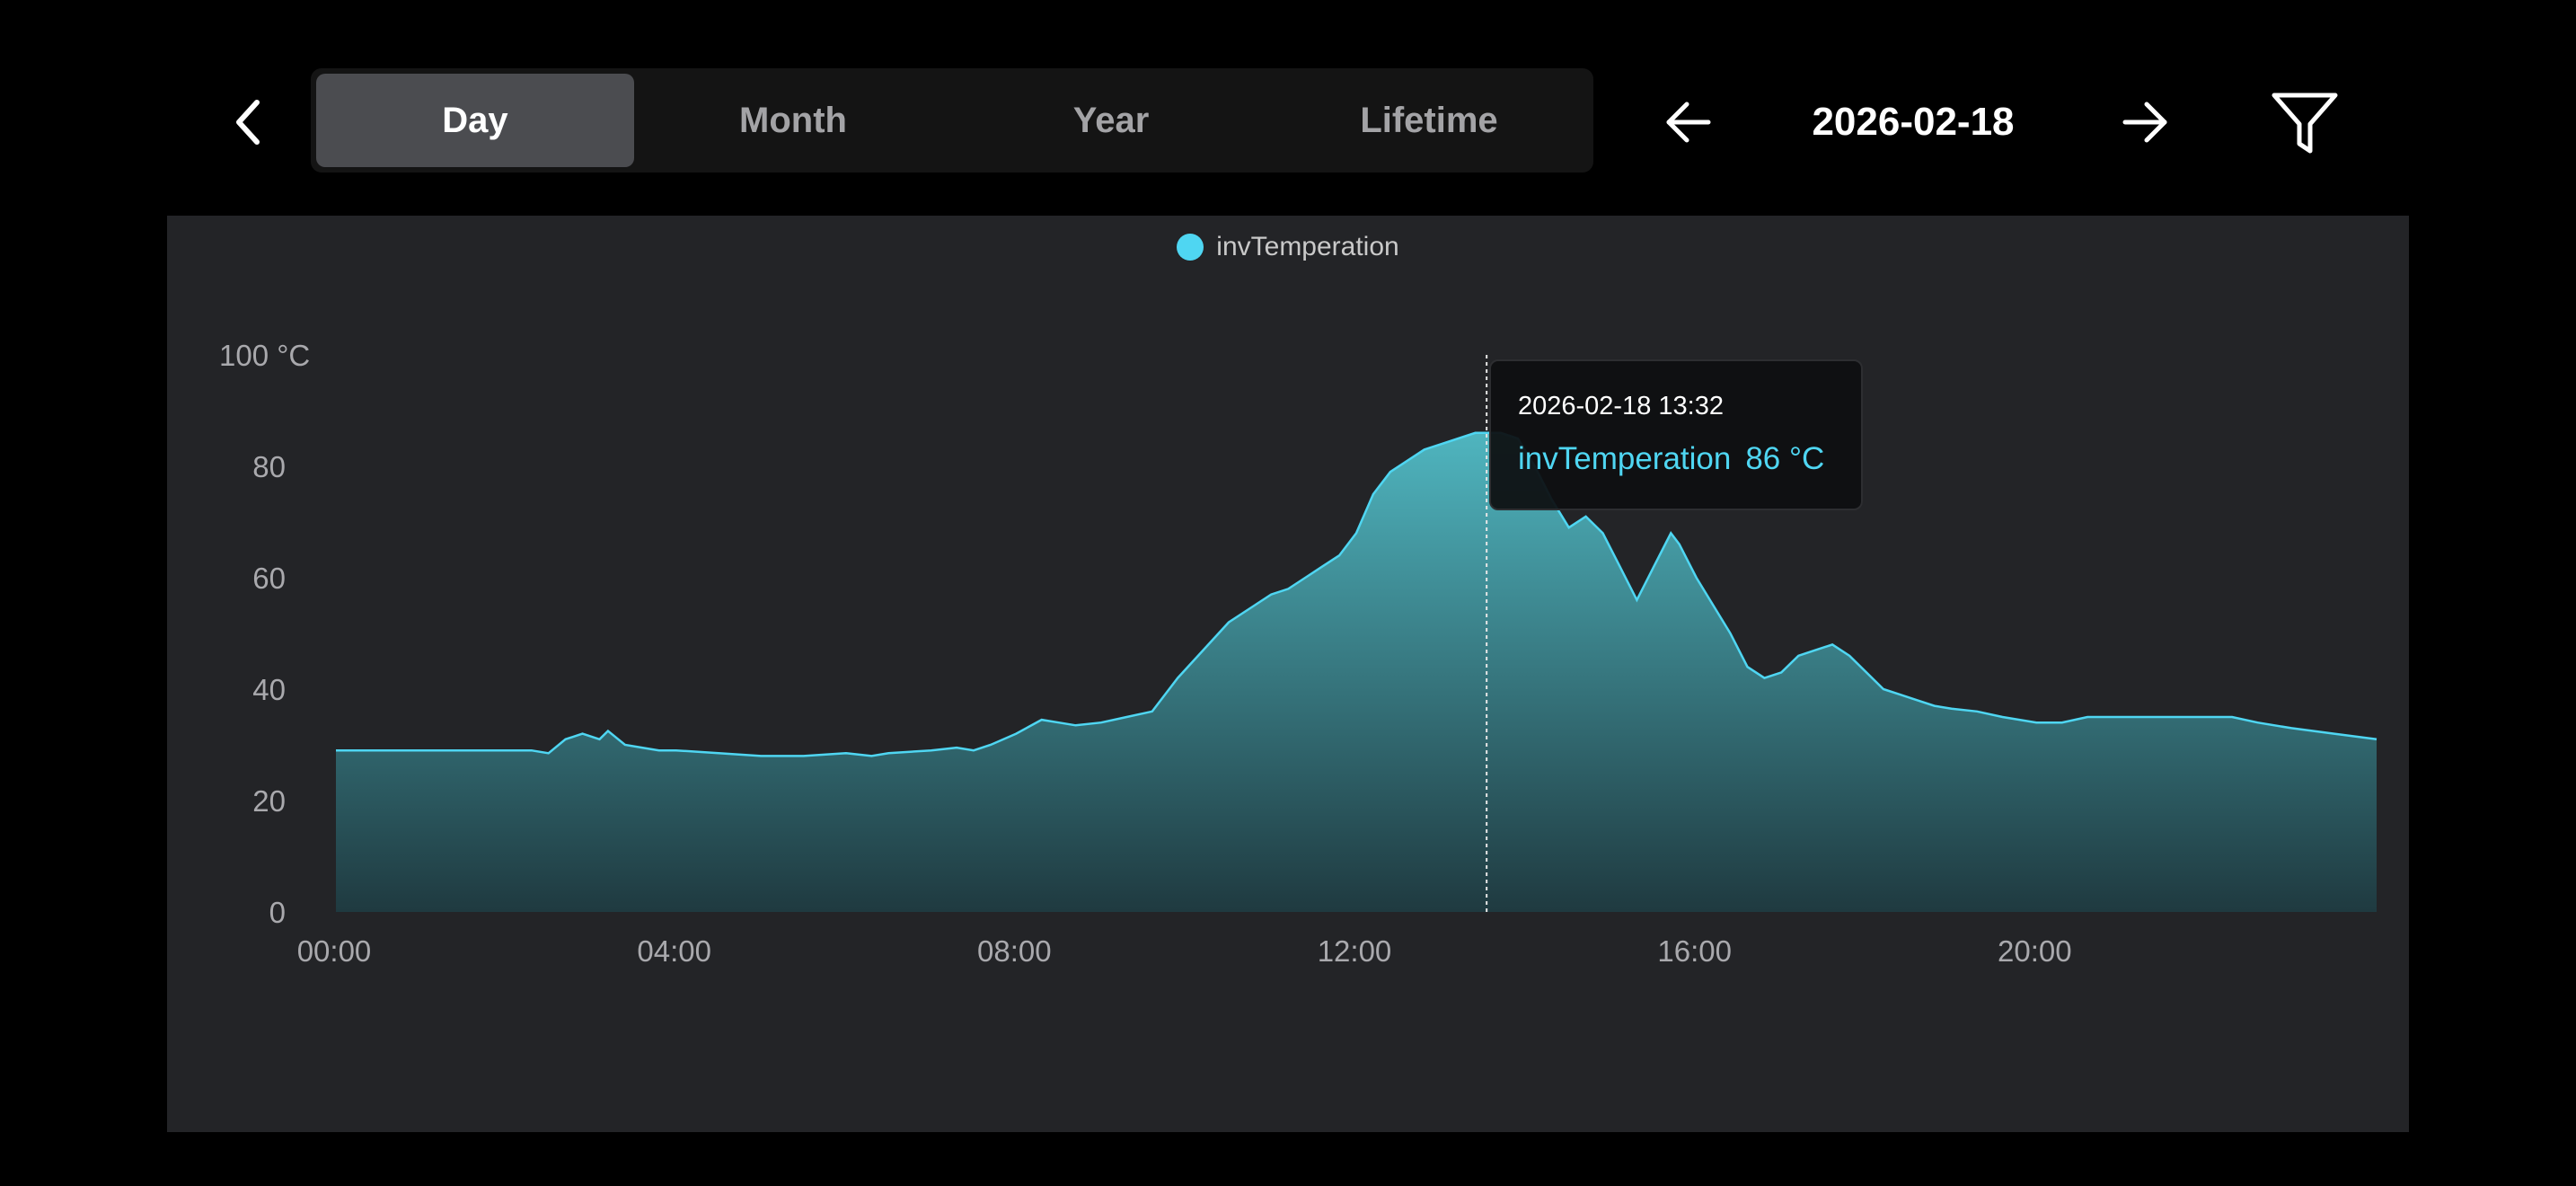  I want to click on next-date-button, so click(2145, 122).